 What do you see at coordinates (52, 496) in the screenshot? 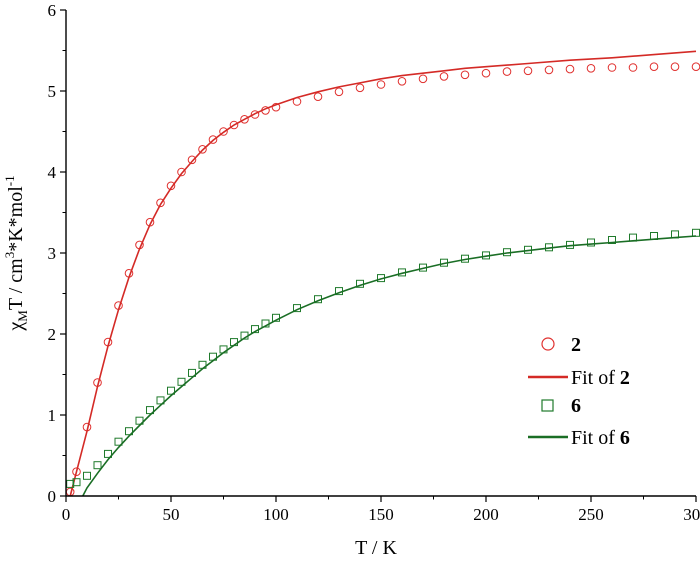
I see `y-tick-label: 0` at bounding box center [52, 496].